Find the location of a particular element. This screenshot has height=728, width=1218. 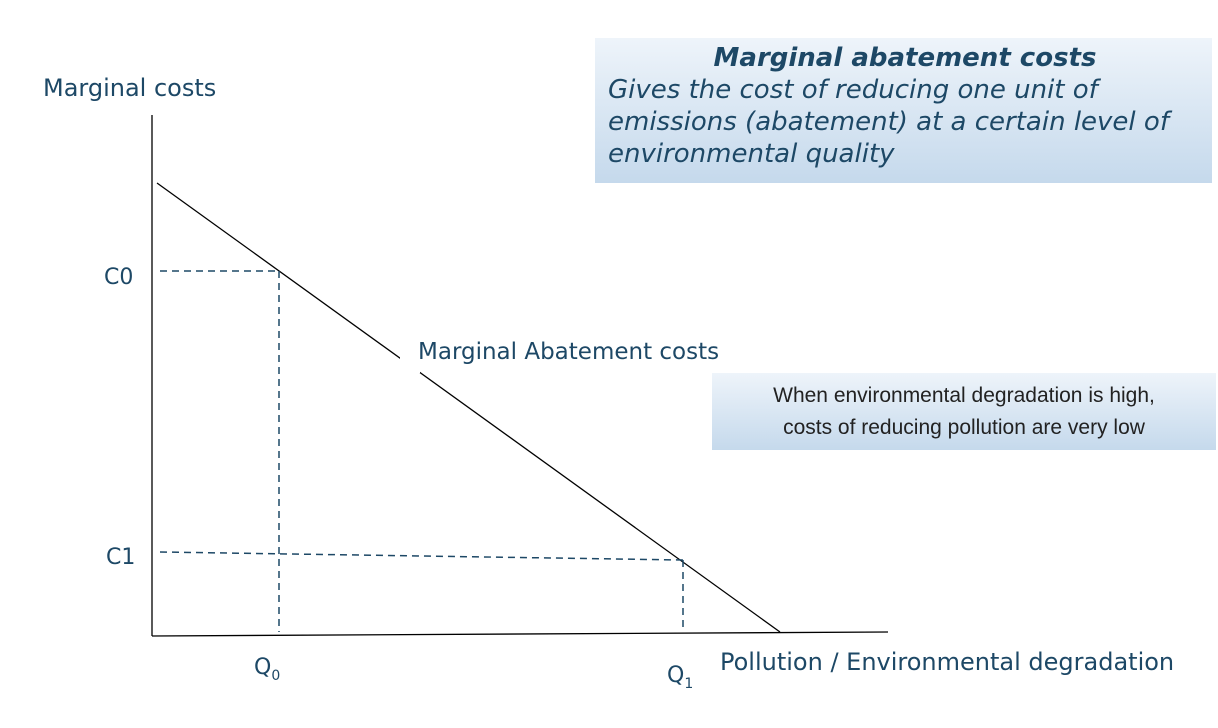

c0-label: C0 is located at coordinates (118, 277).